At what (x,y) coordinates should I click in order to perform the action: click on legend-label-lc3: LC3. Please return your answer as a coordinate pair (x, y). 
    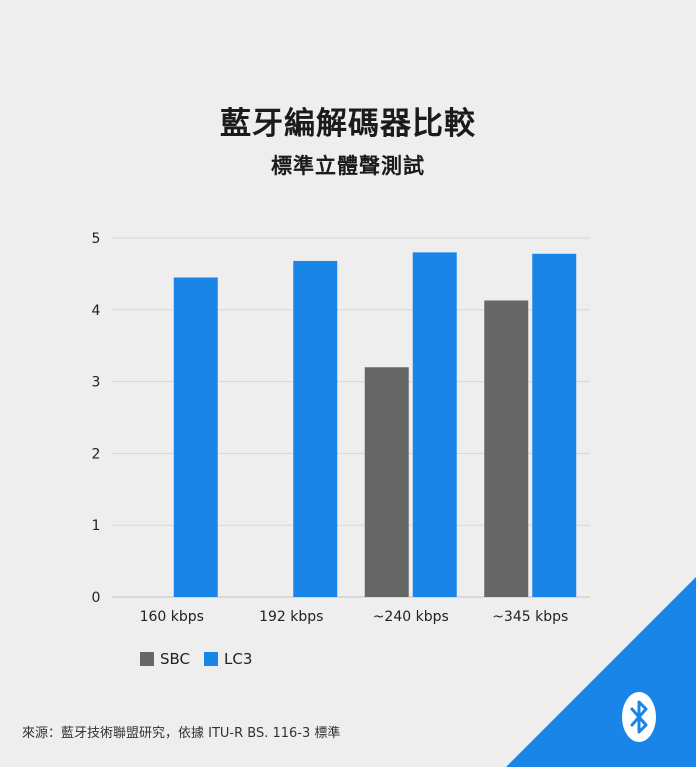
    Looking at the image, I should click on (238, 659).